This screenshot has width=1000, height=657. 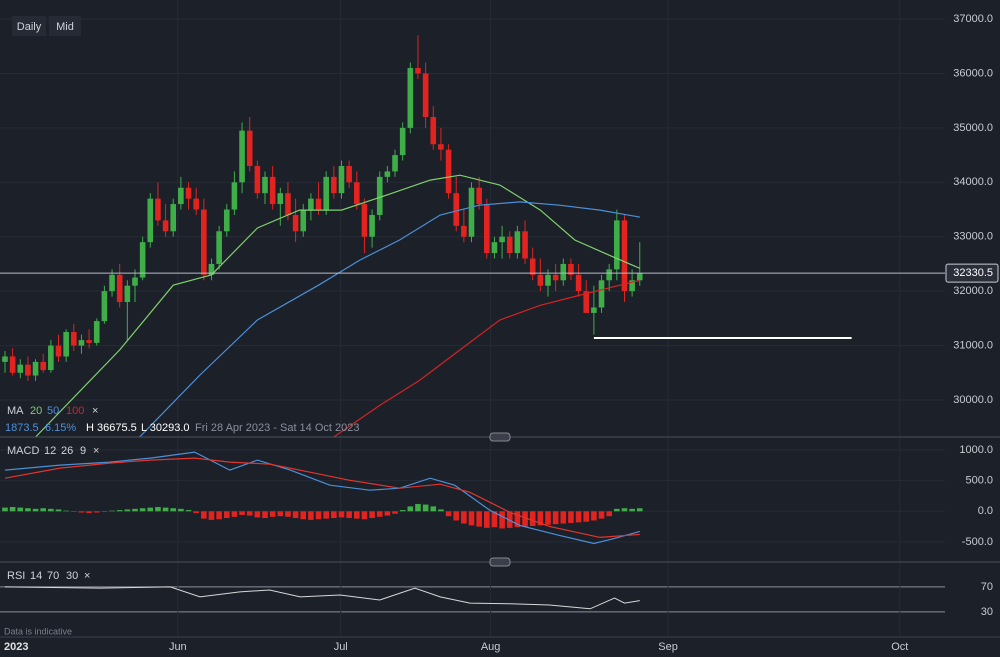 What do you see at coordinates (973, 291) in the screenshot?
I see `y-tick-label: 32000.0` at bounding box center [973, 291].